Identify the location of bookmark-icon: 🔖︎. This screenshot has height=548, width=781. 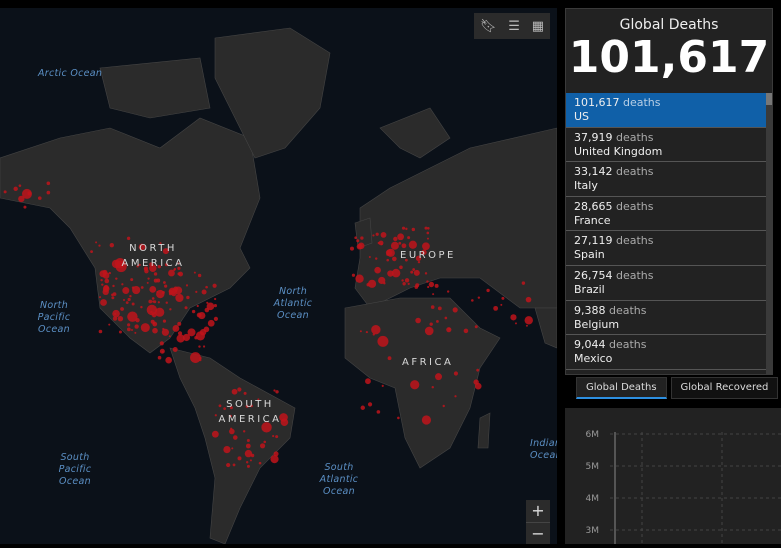
(488, 26).